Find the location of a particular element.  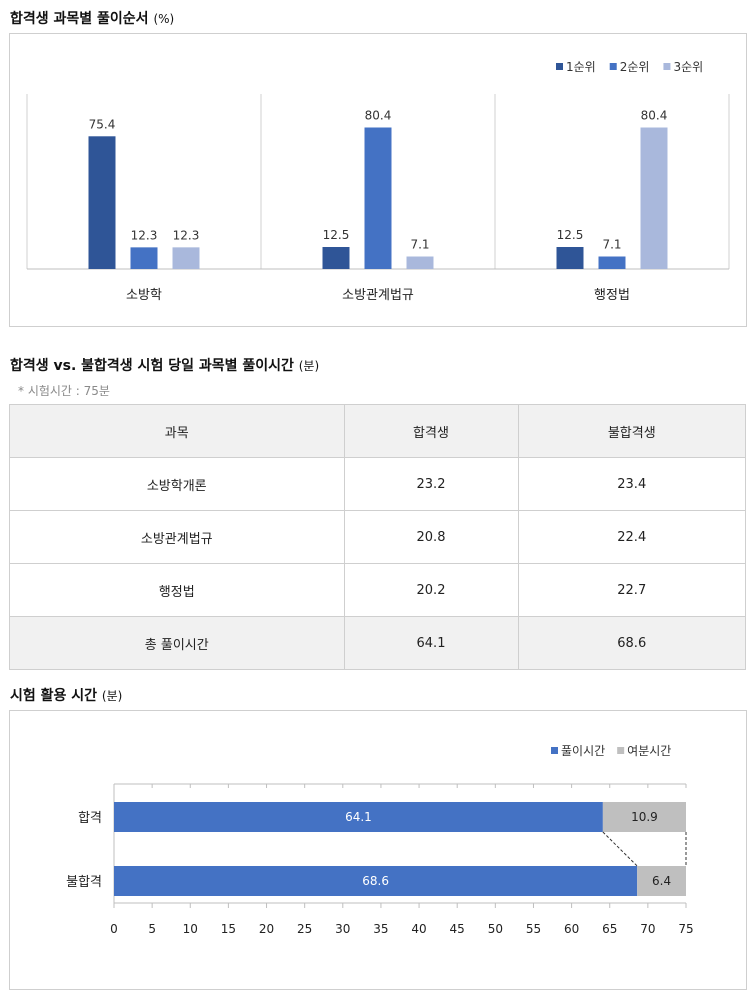

data-label: 10.9 is located at coordinates (644, 817).